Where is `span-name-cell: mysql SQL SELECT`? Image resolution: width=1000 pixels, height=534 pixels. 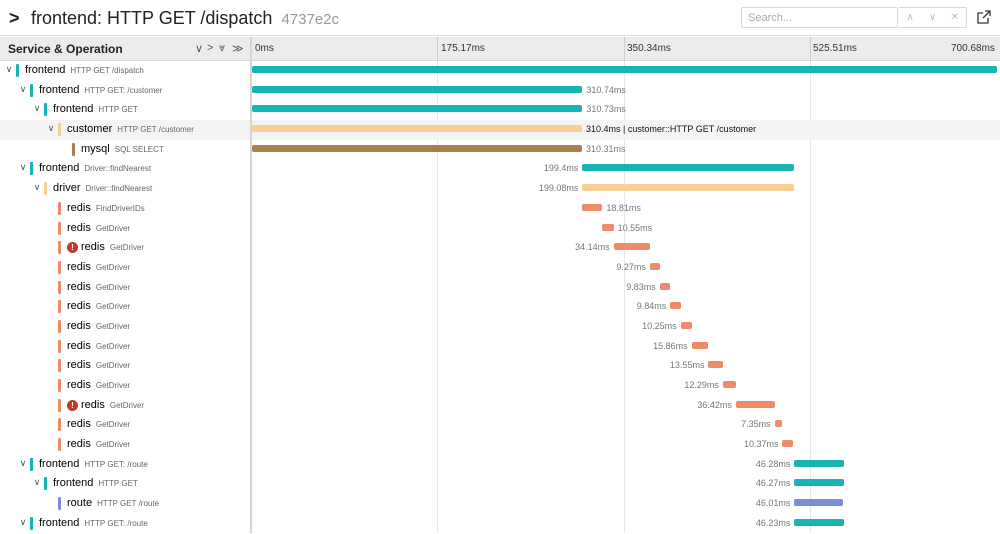
span-name-cell: mysql SQL SELECT is located at coordinates (125, 150).